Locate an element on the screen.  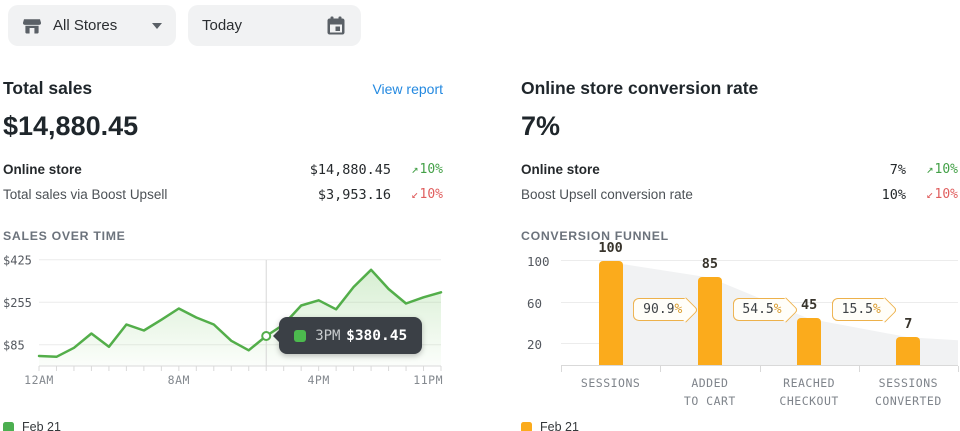
metric-row-online-store: Online store $14,880.45 ↗10% is located at coordinates (223, 169).